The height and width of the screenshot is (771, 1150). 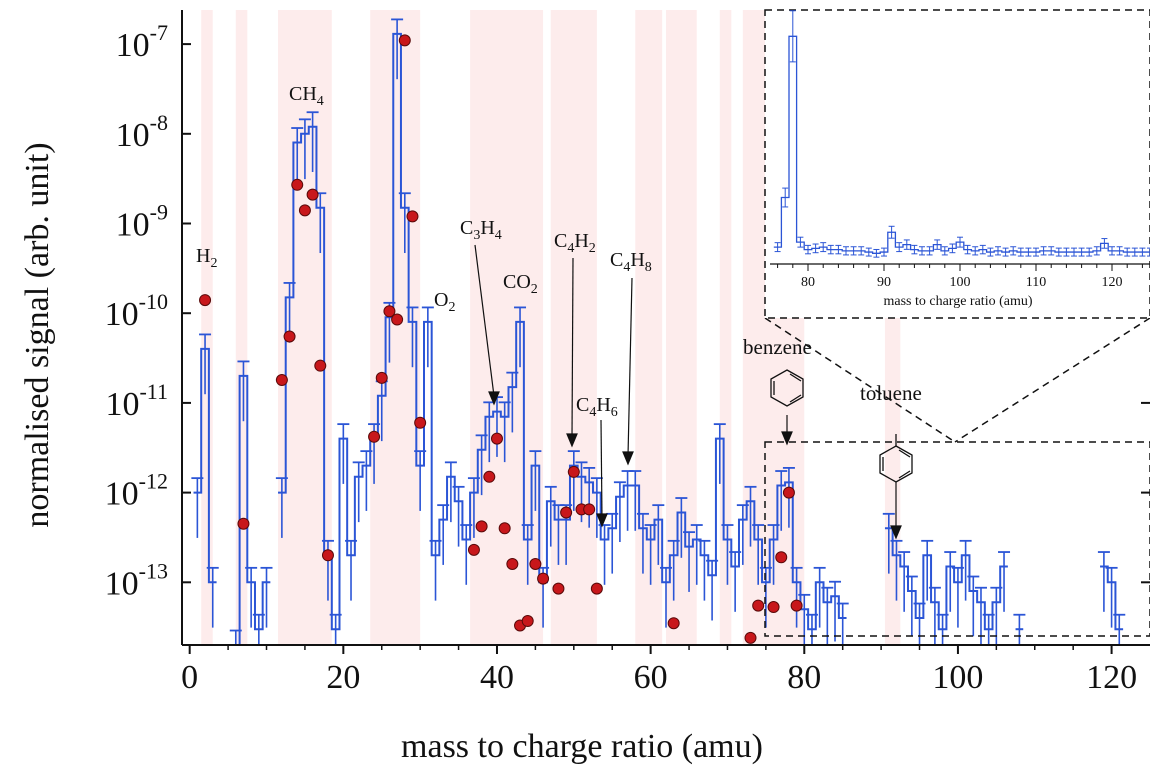 I want to click on annotation-benzene: benzene, so click(x=777, y=347).